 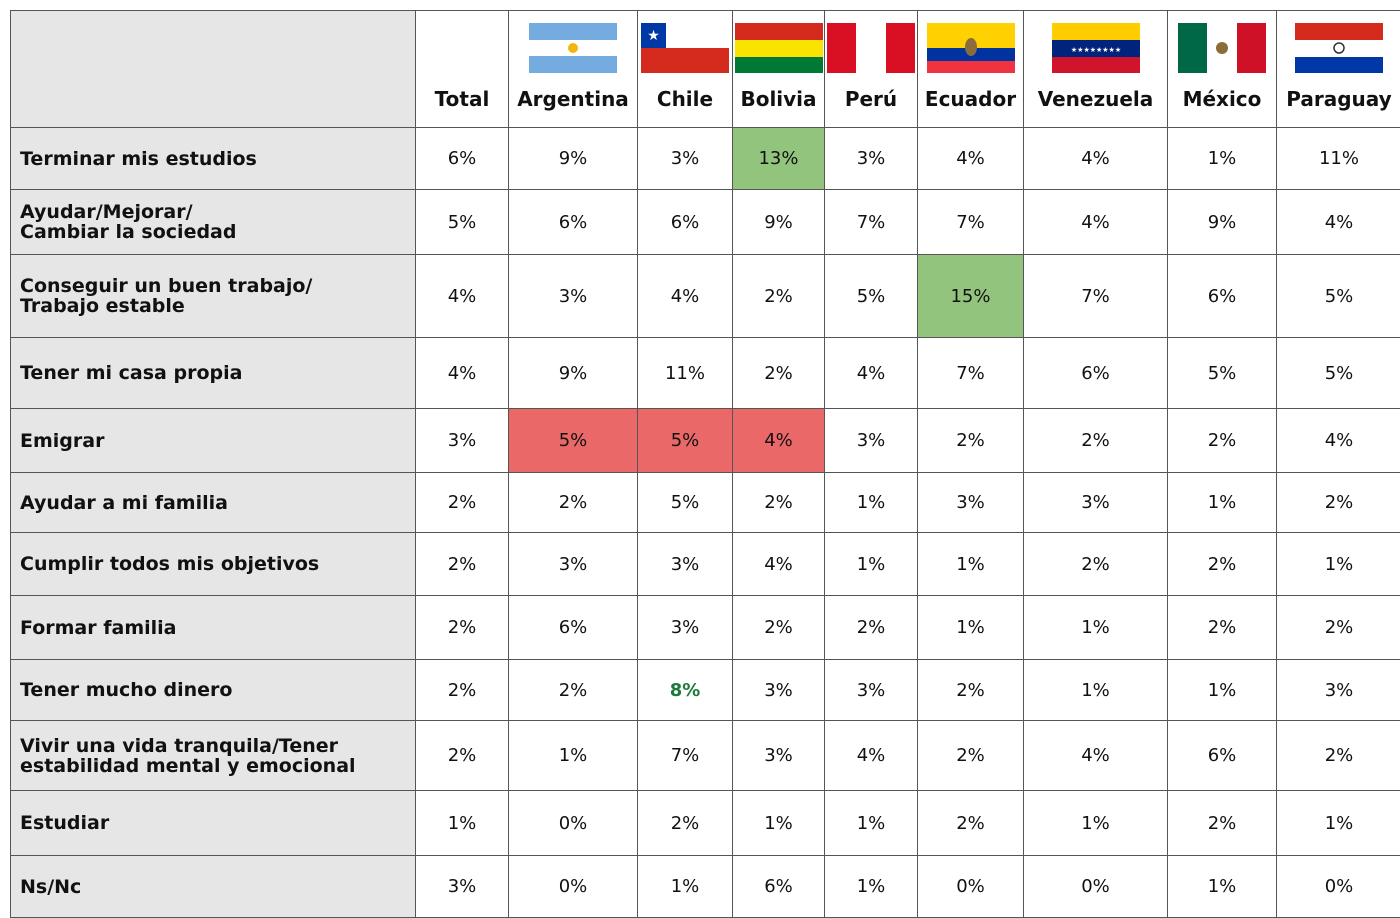 I want to click on row-label: Formar familia, so click(x=213, y=628).